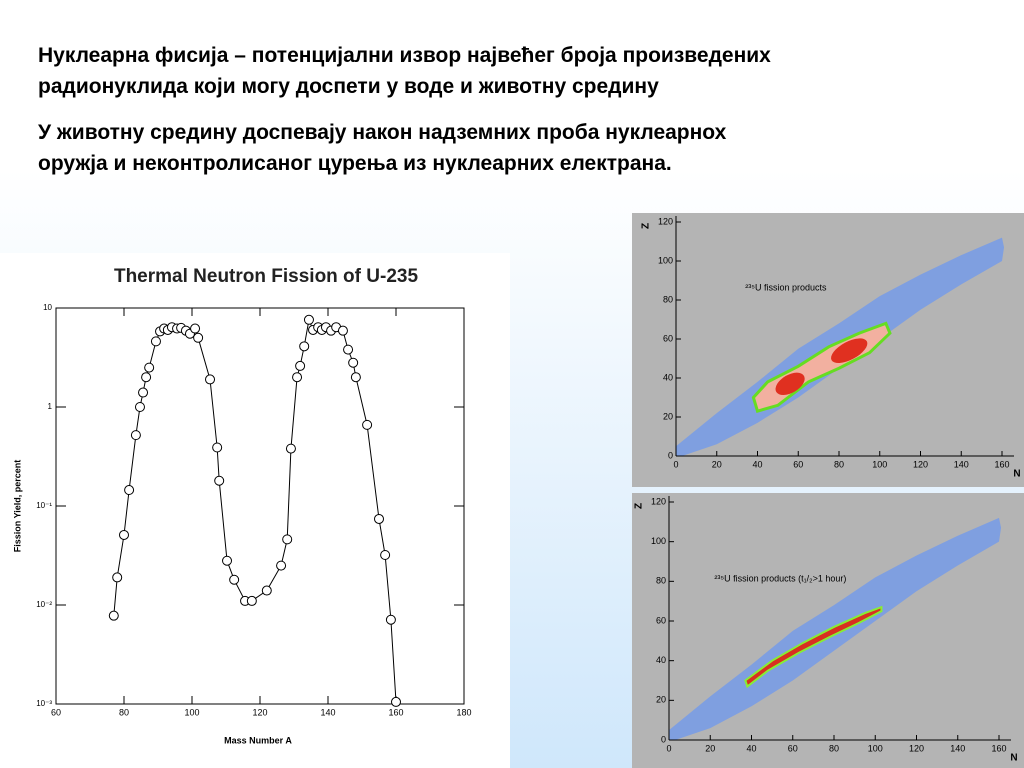 The image size is (1024, 768). I want to click on chart-title: Thermal Neutron Fission of U-235, so click(266, 276).